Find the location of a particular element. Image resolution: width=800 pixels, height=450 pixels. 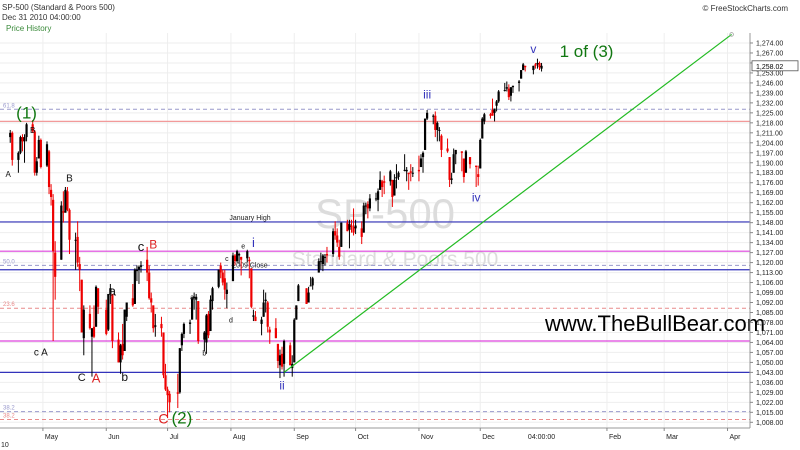

y-tick-label: 1,225.00 is located at coordinates (769, 113).